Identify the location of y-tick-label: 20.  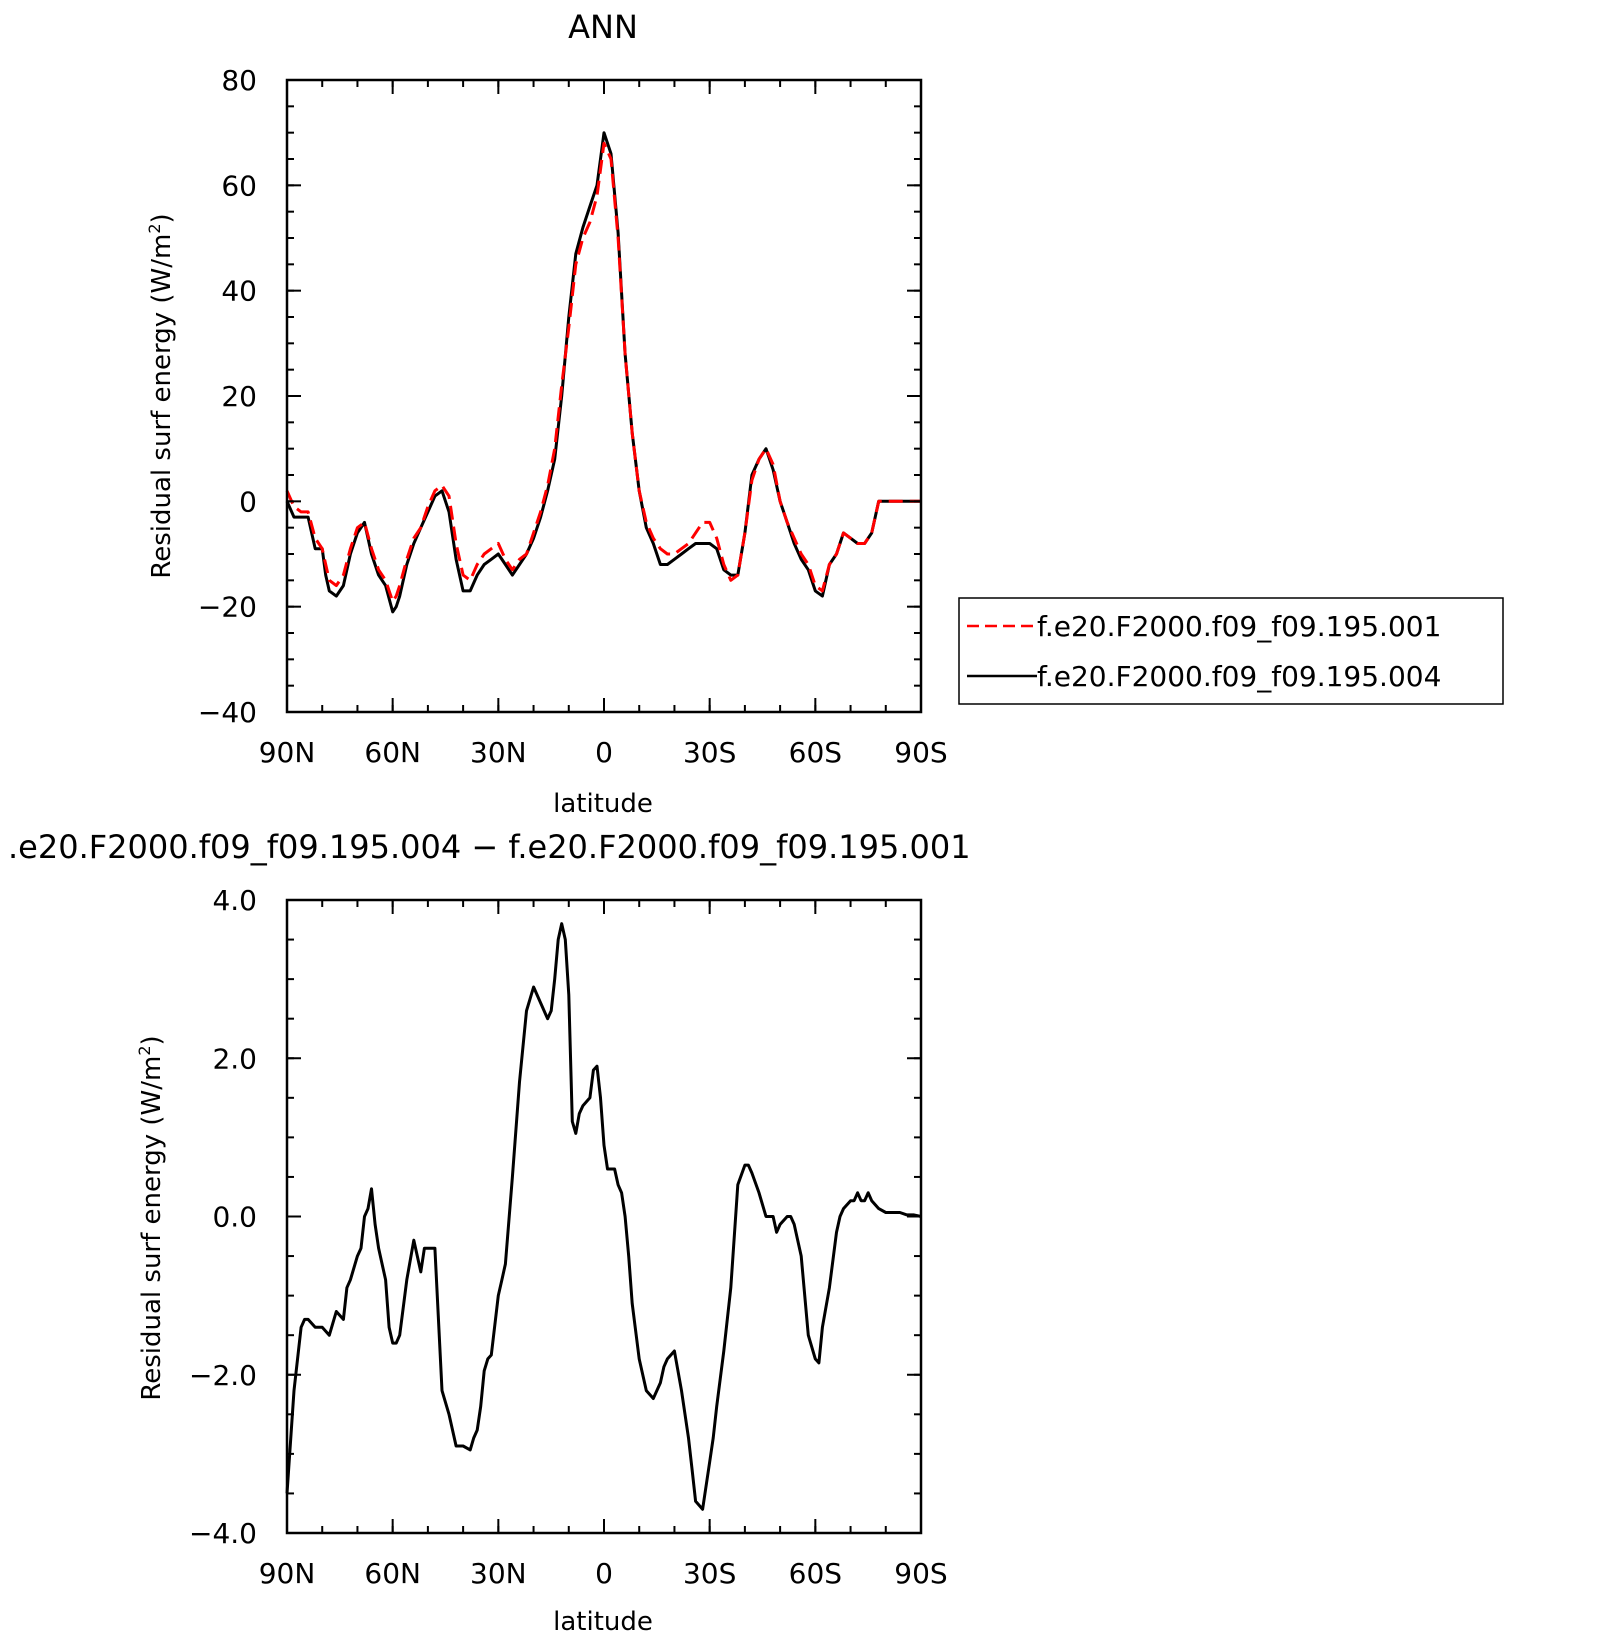
(239, 396).